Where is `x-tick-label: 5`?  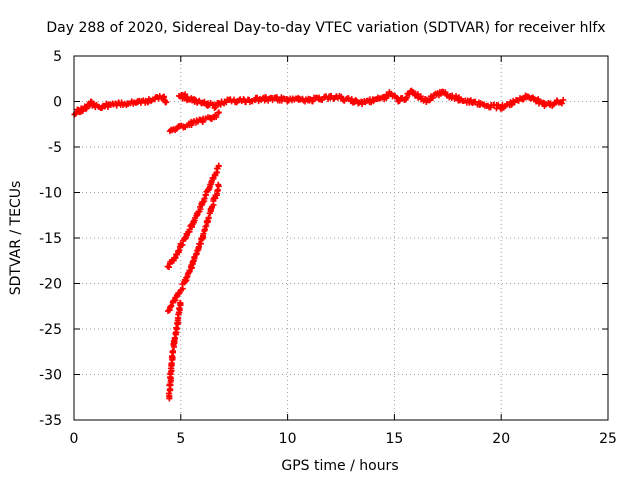 x-tick-label: 5 is located at coordinates (180, 439).